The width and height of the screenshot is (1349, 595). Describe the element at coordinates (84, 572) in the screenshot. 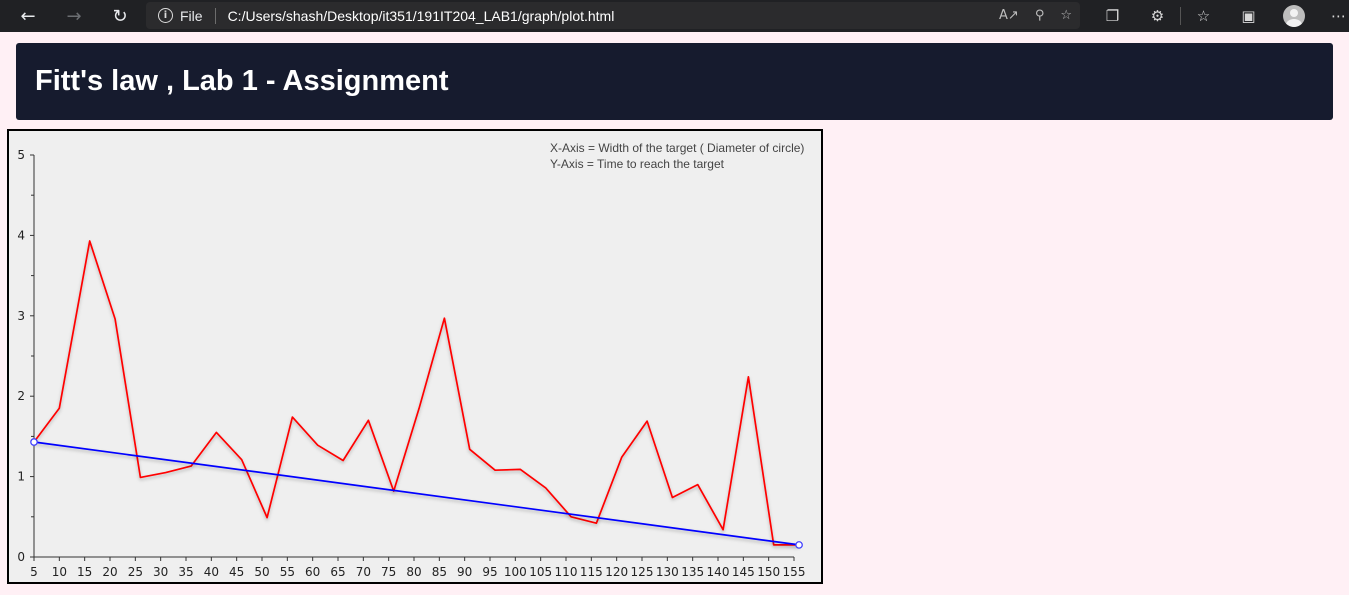

I see `x-tick-label: 15` at that location.